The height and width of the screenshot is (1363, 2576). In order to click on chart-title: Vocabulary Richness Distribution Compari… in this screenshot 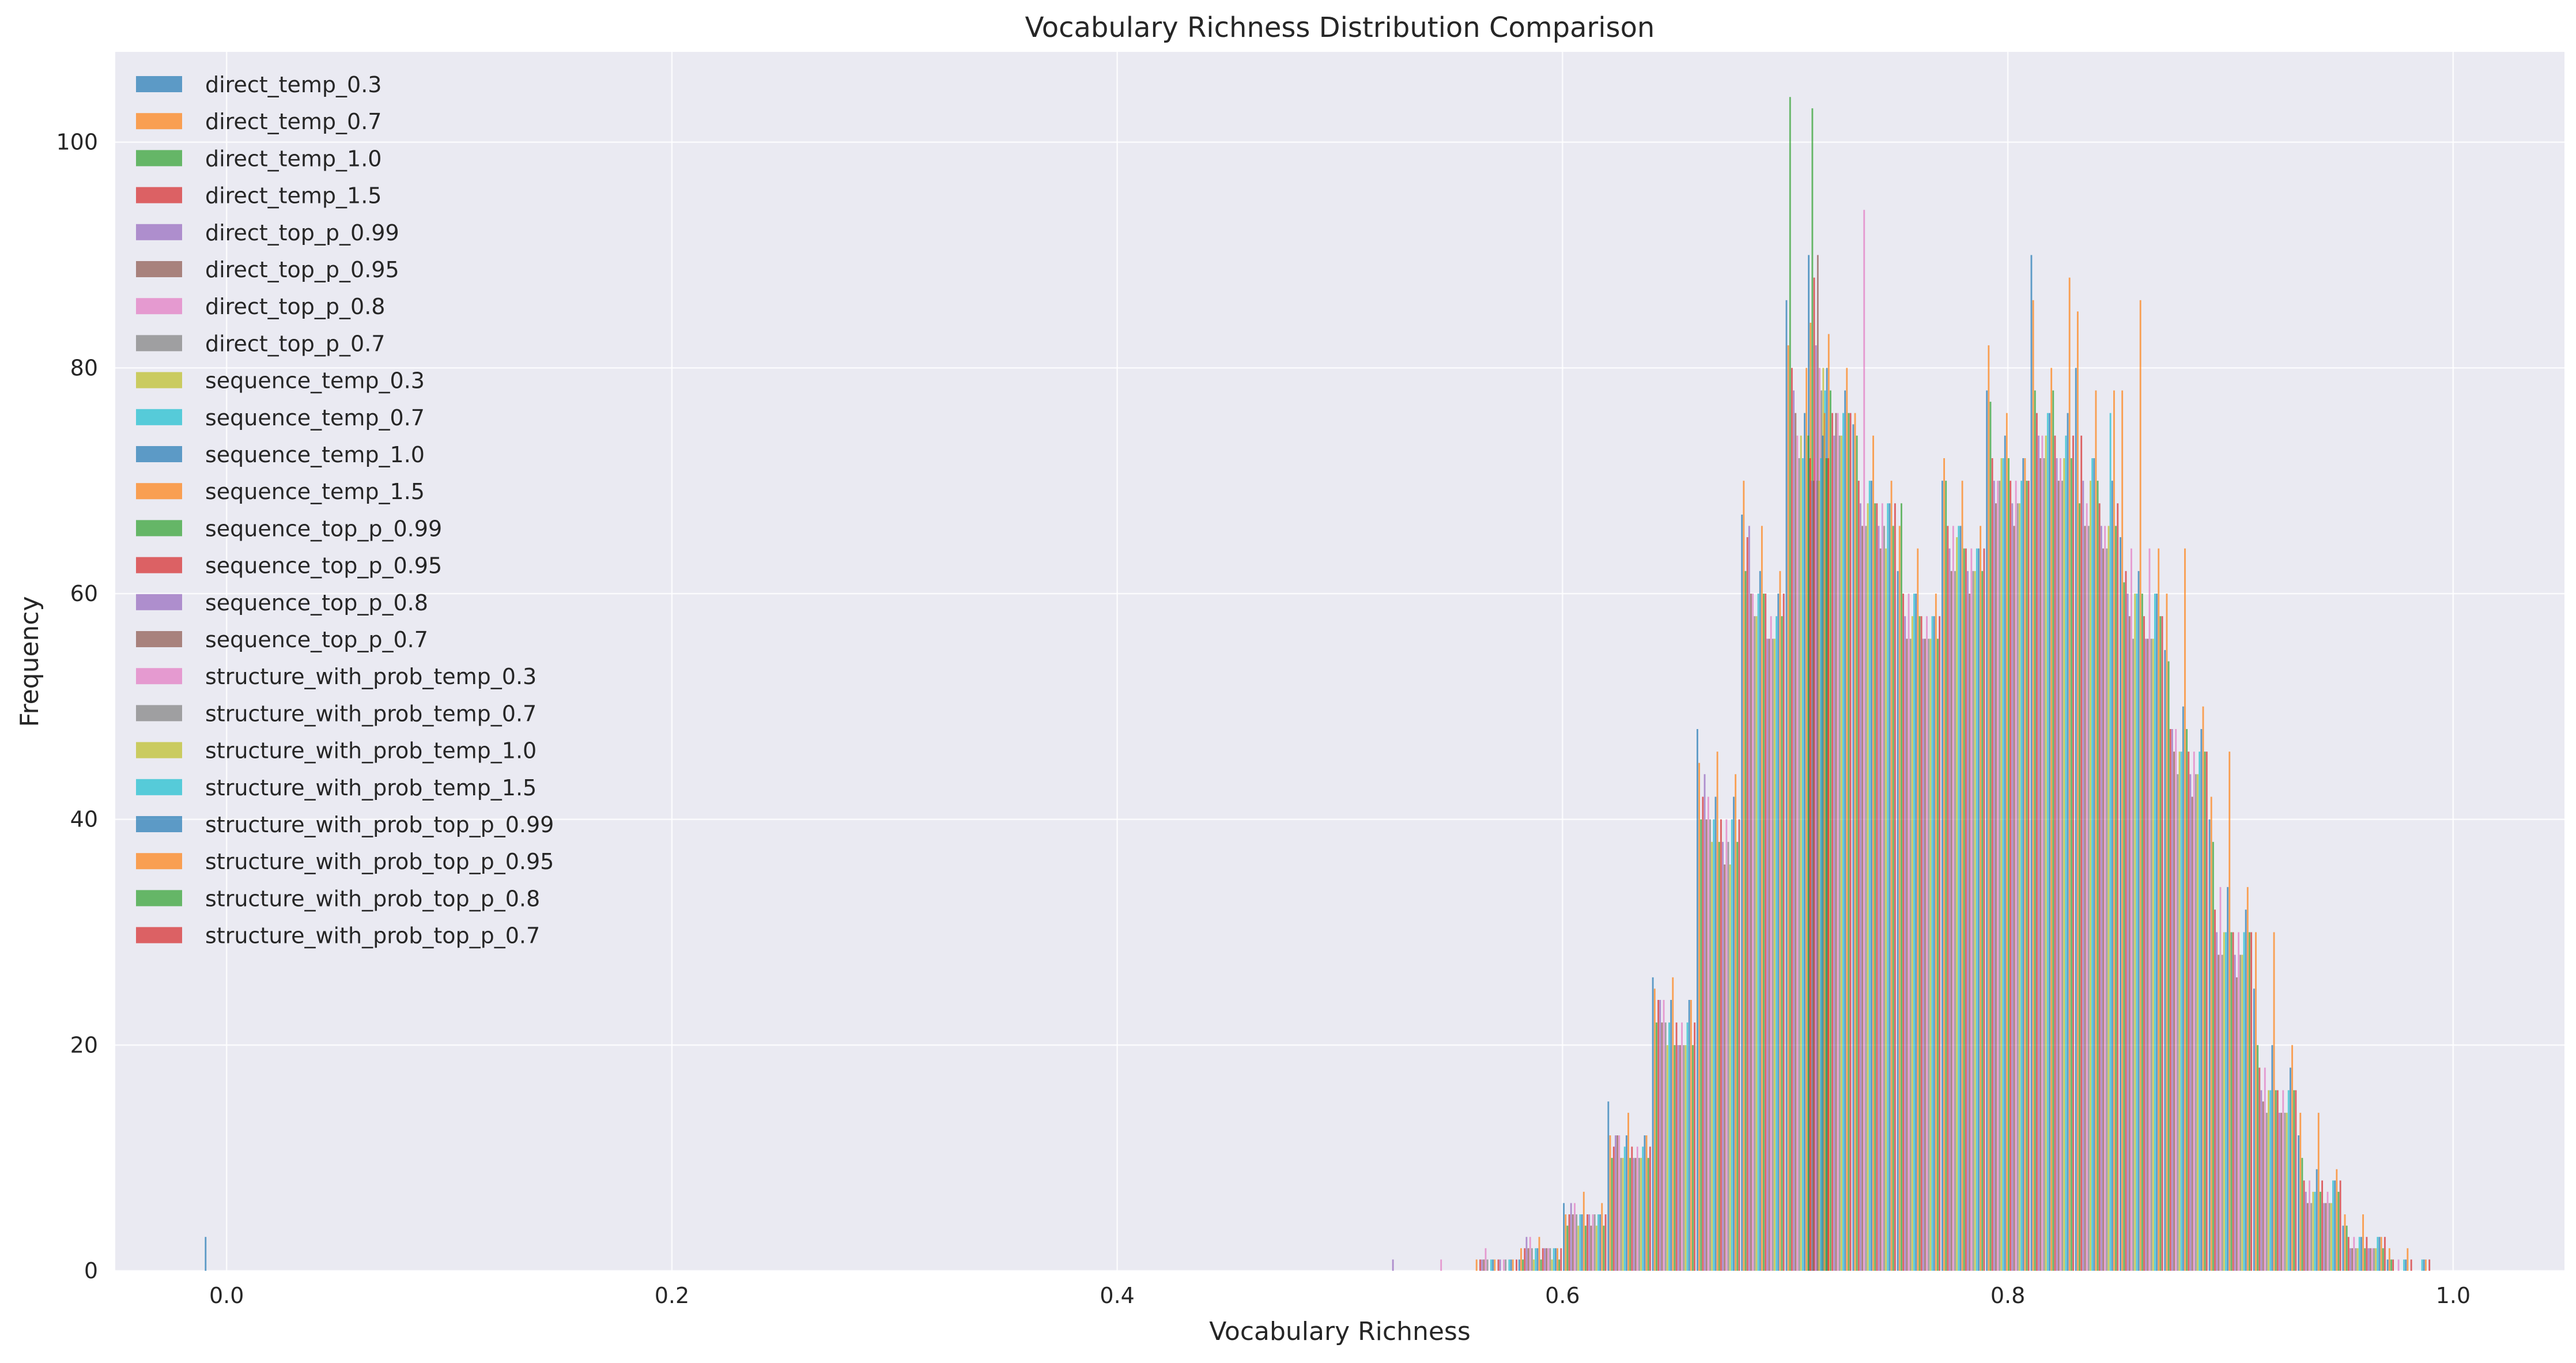, I will do `click(1340, 28)`.